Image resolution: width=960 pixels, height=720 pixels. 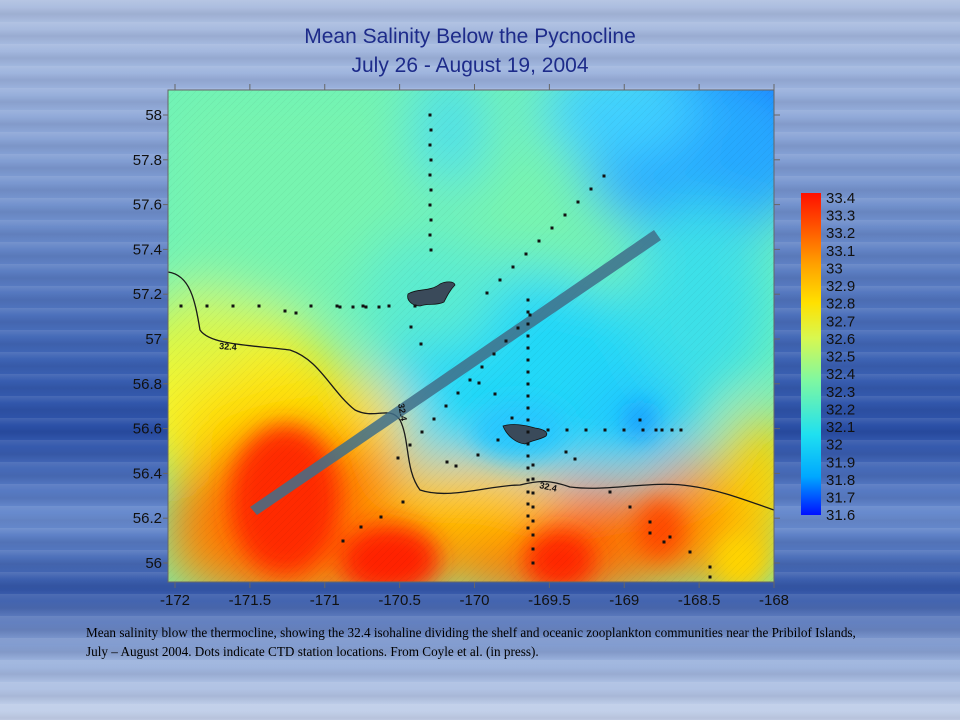 I want to click on x-tick-label-3: -170.5, so click(x=399, y=600).